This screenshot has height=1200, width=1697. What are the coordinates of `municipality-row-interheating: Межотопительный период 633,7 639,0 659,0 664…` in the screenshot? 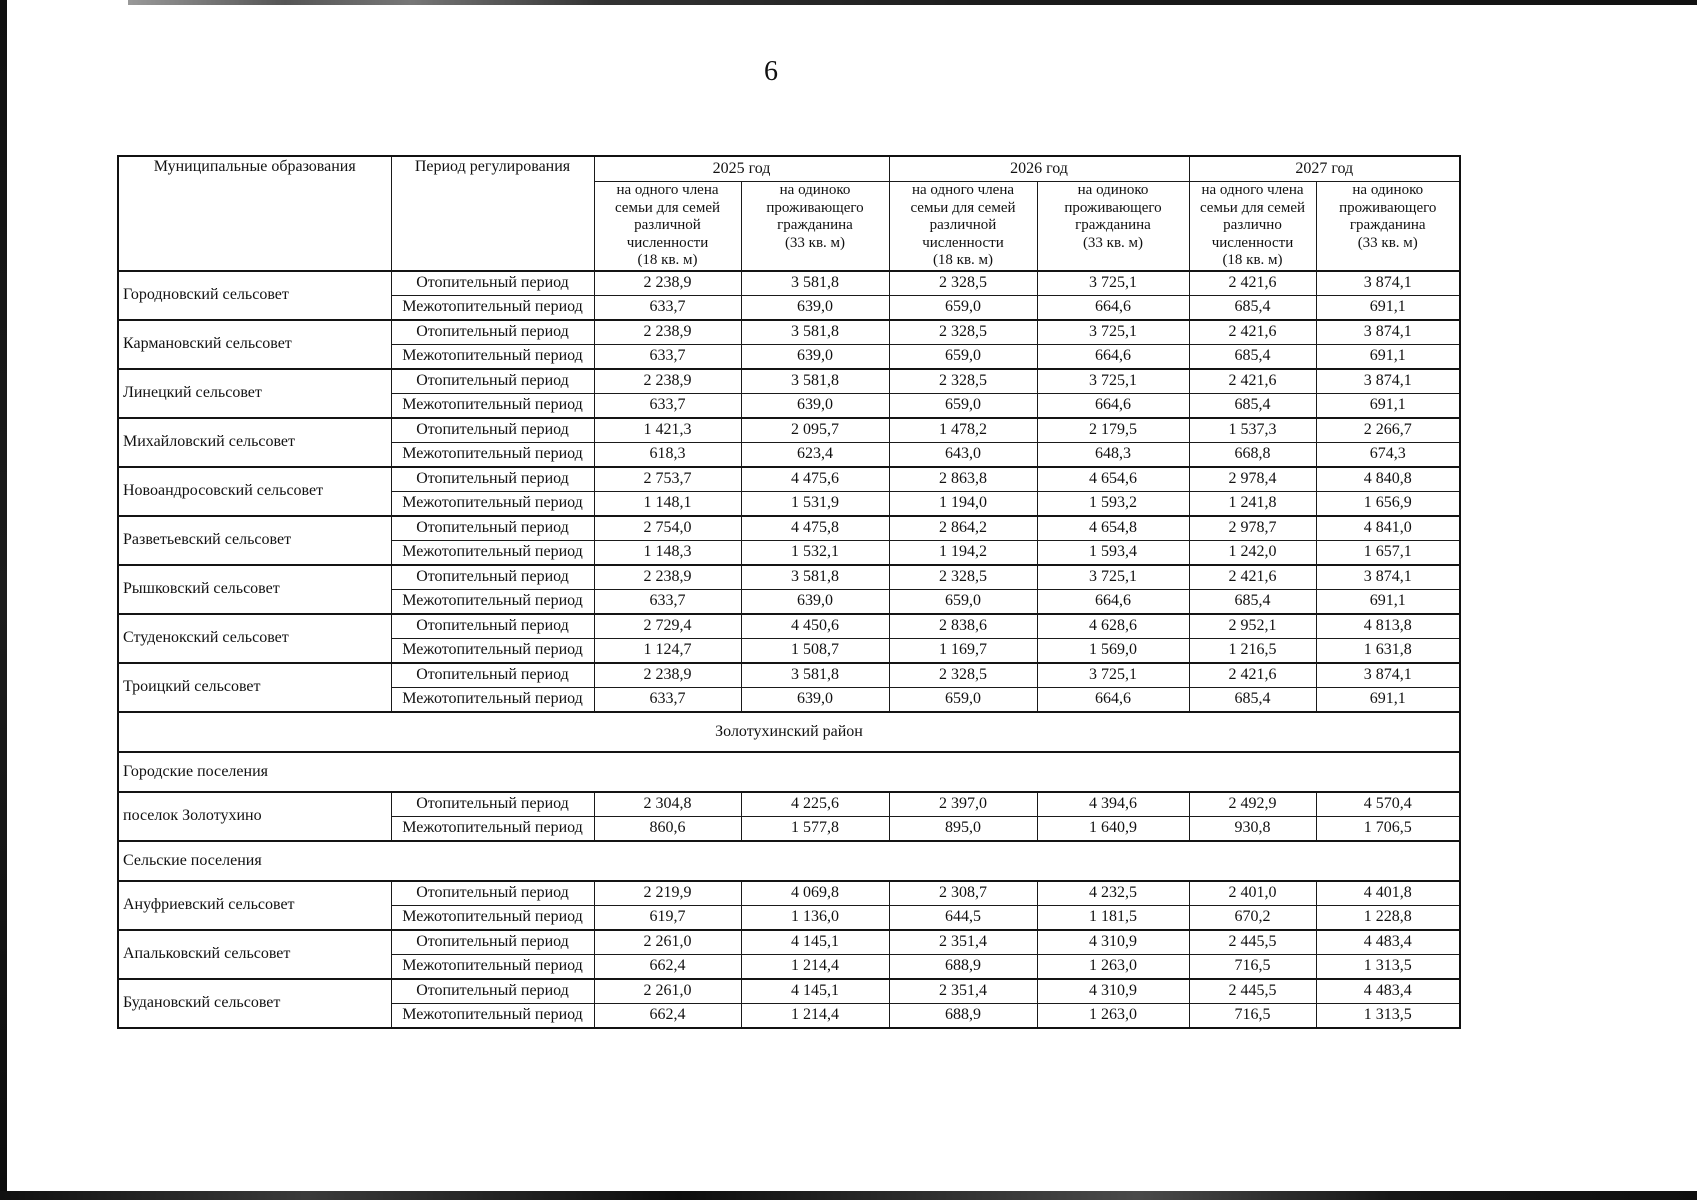 It's located at (789, 308).